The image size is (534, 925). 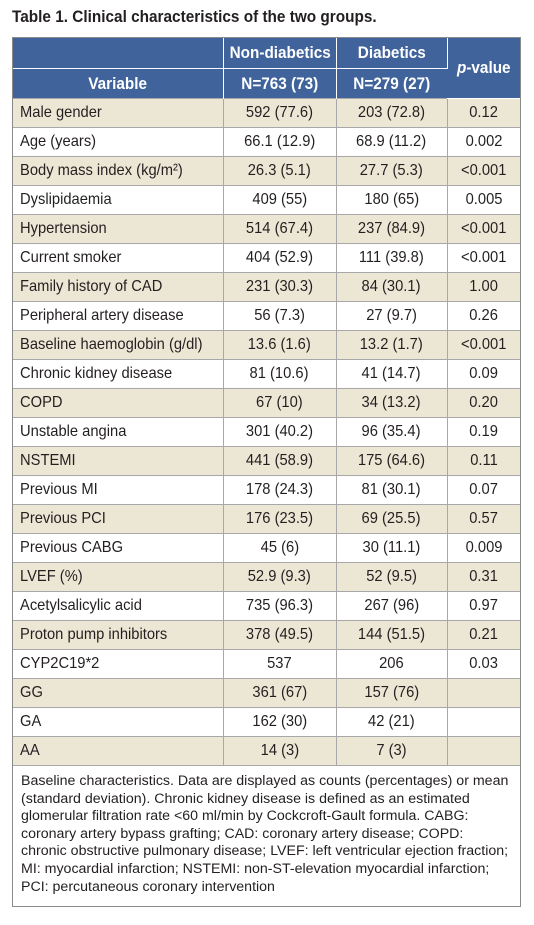 What do you see at coordinates (483, 403) in the screenshot?
I see `cell-p-value: 0.20` at bounding box center [483, 403].